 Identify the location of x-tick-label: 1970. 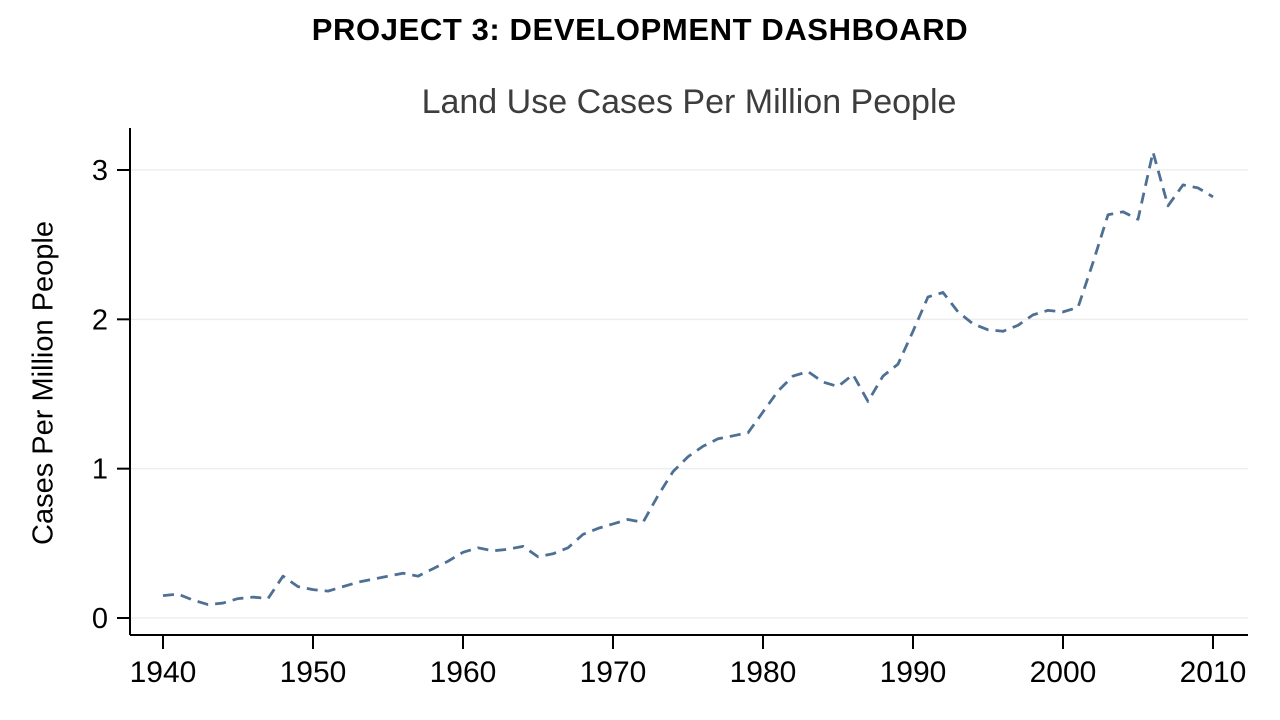
(613, 672).